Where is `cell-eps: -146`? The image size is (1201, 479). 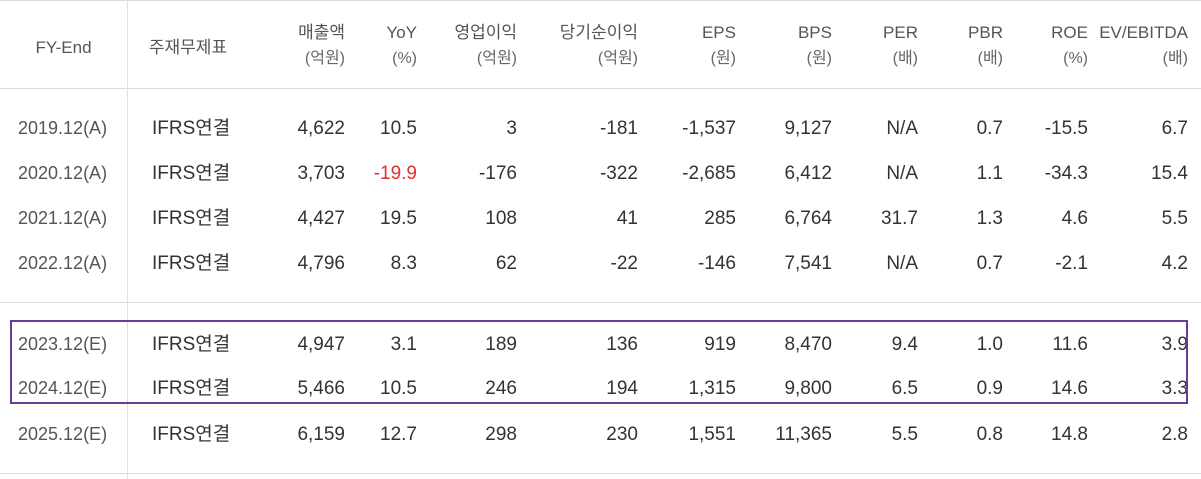 cell-eps: -146 is located at coordinates (716, 263).